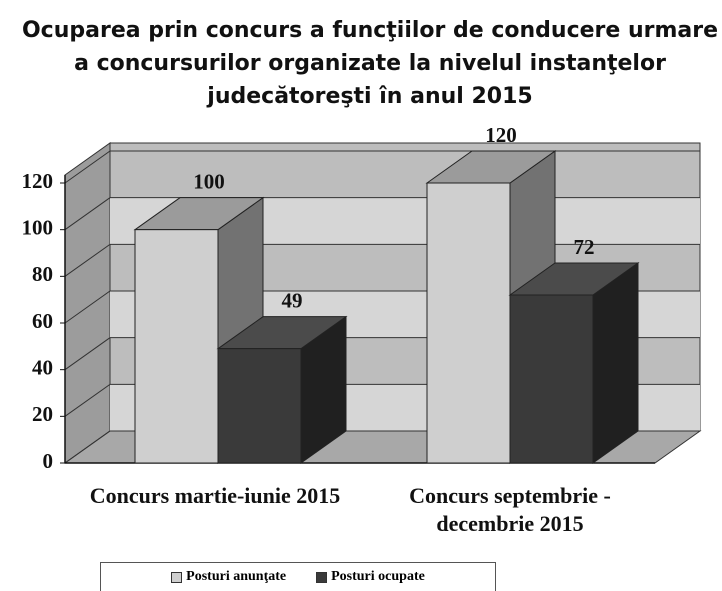  Describe the element at coordinates (236, 576) in the screenshot. I see `legend-label: Posturi anunţate` at that location.